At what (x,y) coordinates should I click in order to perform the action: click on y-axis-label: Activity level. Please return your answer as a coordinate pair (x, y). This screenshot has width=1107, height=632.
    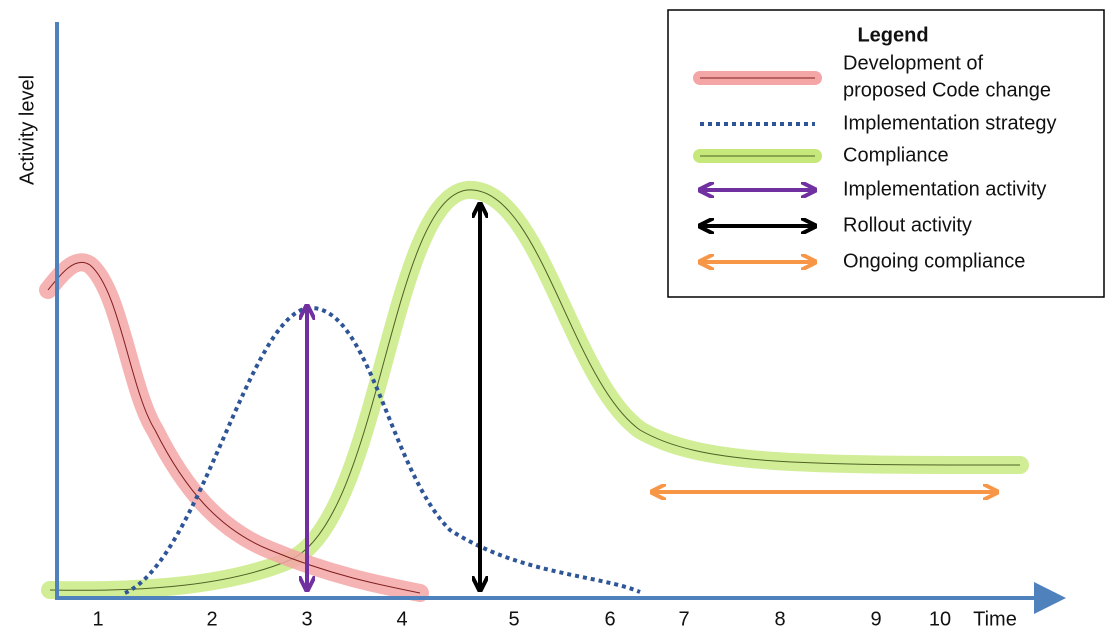
    Looking at the image, I should click on (27, 130).